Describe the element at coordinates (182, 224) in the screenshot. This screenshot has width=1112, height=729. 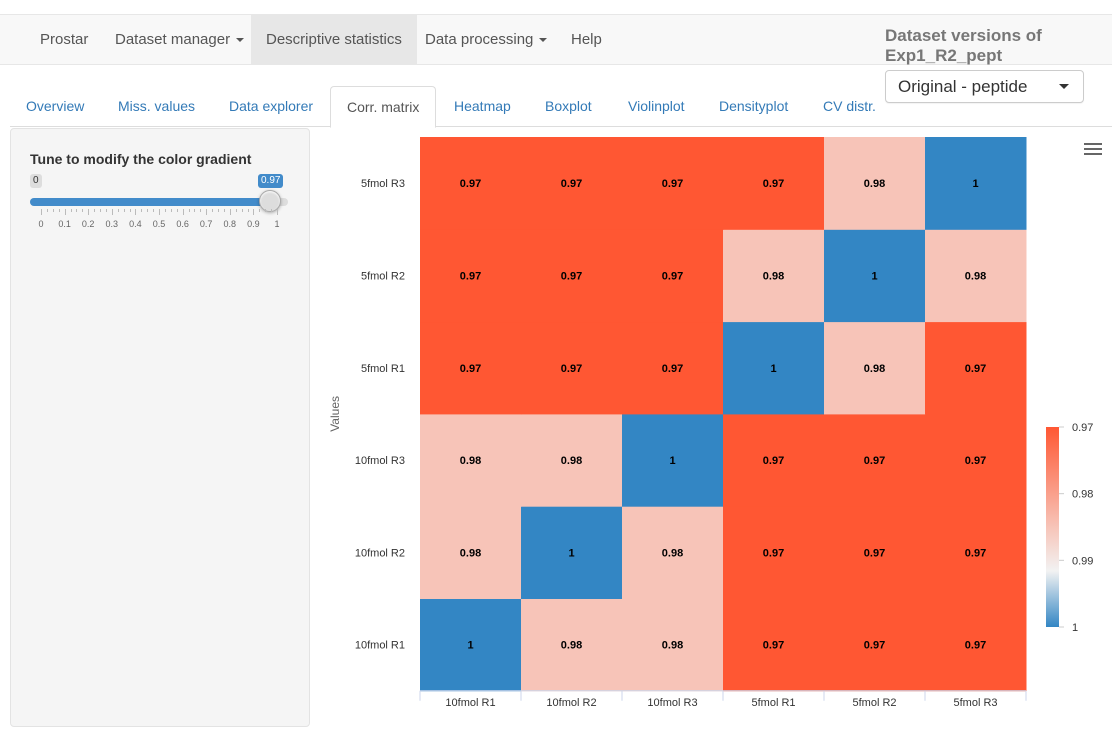
I see `slider-tick-label: 0.6` at that location.